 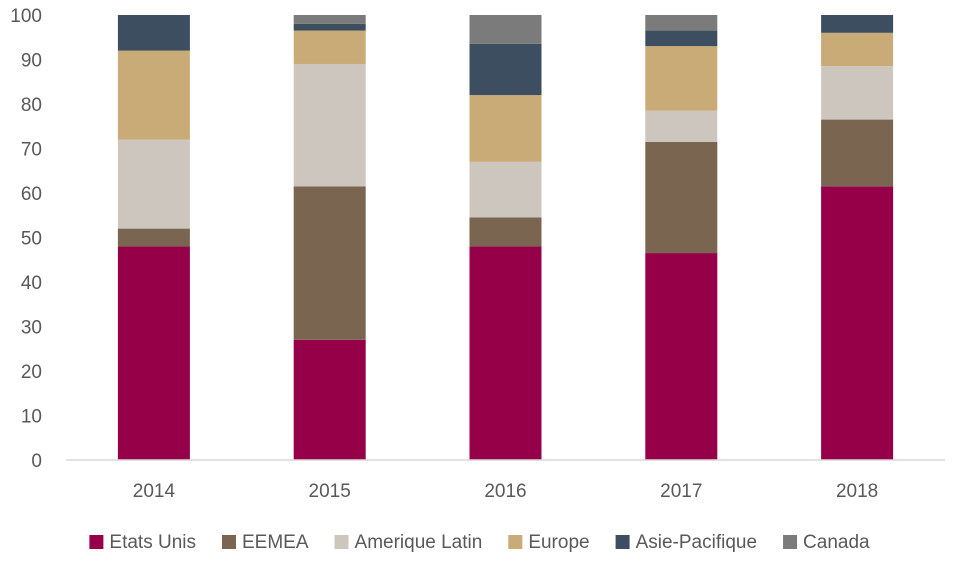 What do you see at coordinates (857, 93) in the screenshot?
I see `bar-segment-2018-amerique-latin` at bounding box center [857, 93].